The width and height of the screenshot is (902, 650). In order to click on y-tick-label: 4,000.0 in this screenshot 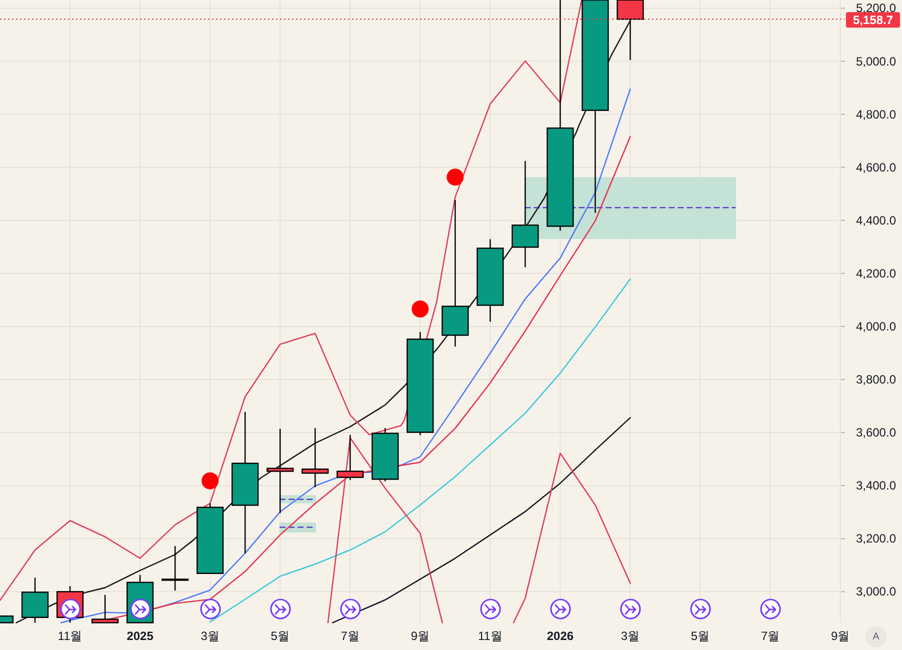, I will do `click(876, 326)`.